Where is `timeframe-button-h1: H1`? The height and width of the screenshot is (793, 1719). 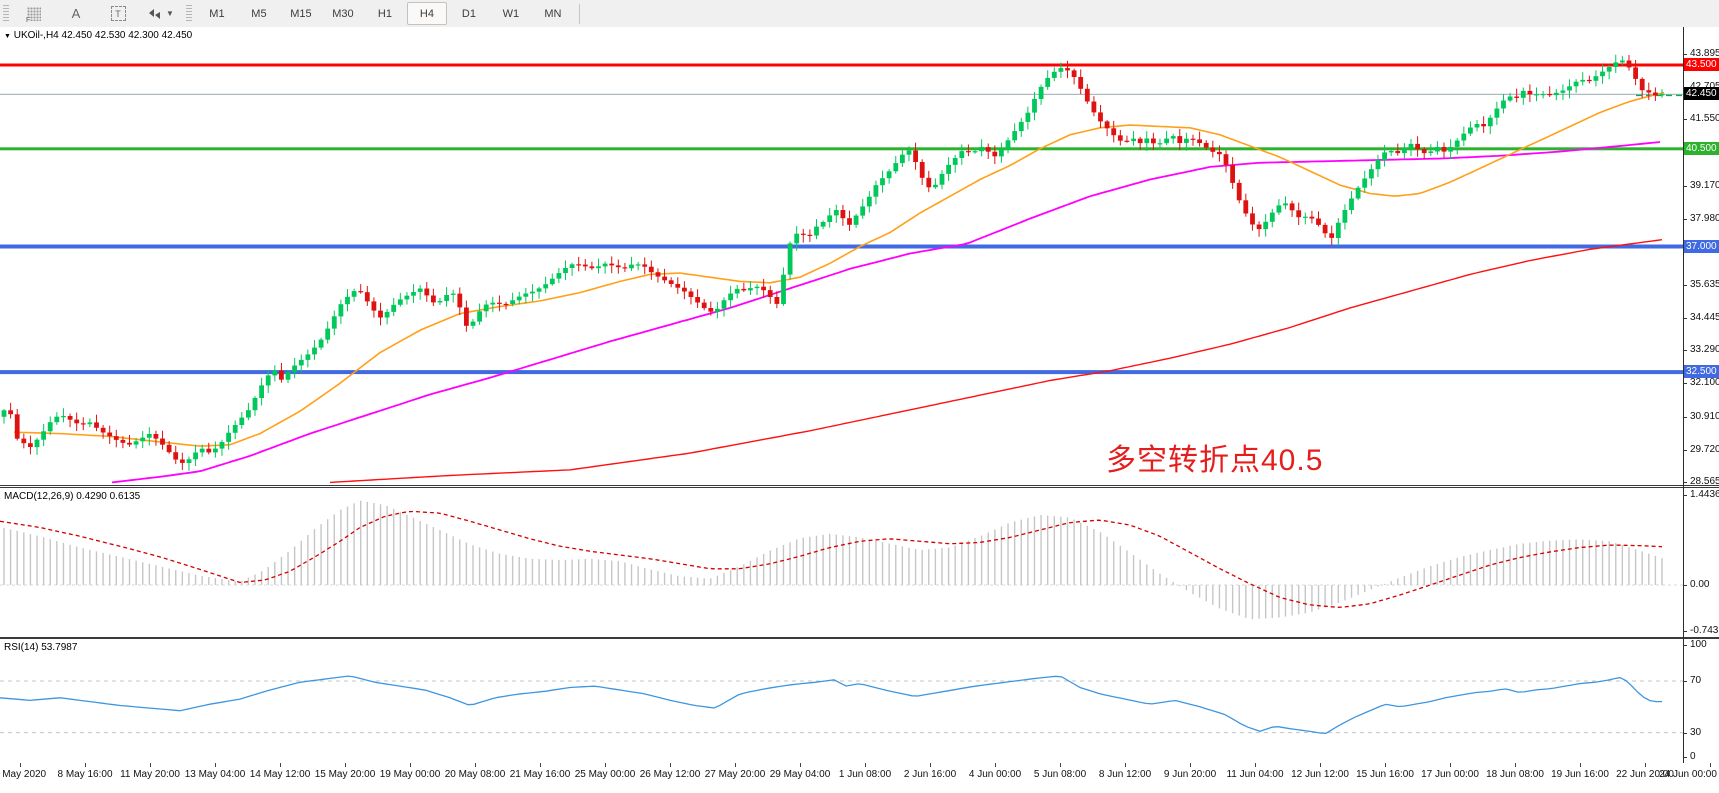
timeframe-button-h1: H1 is located at coordinates (384, 13).